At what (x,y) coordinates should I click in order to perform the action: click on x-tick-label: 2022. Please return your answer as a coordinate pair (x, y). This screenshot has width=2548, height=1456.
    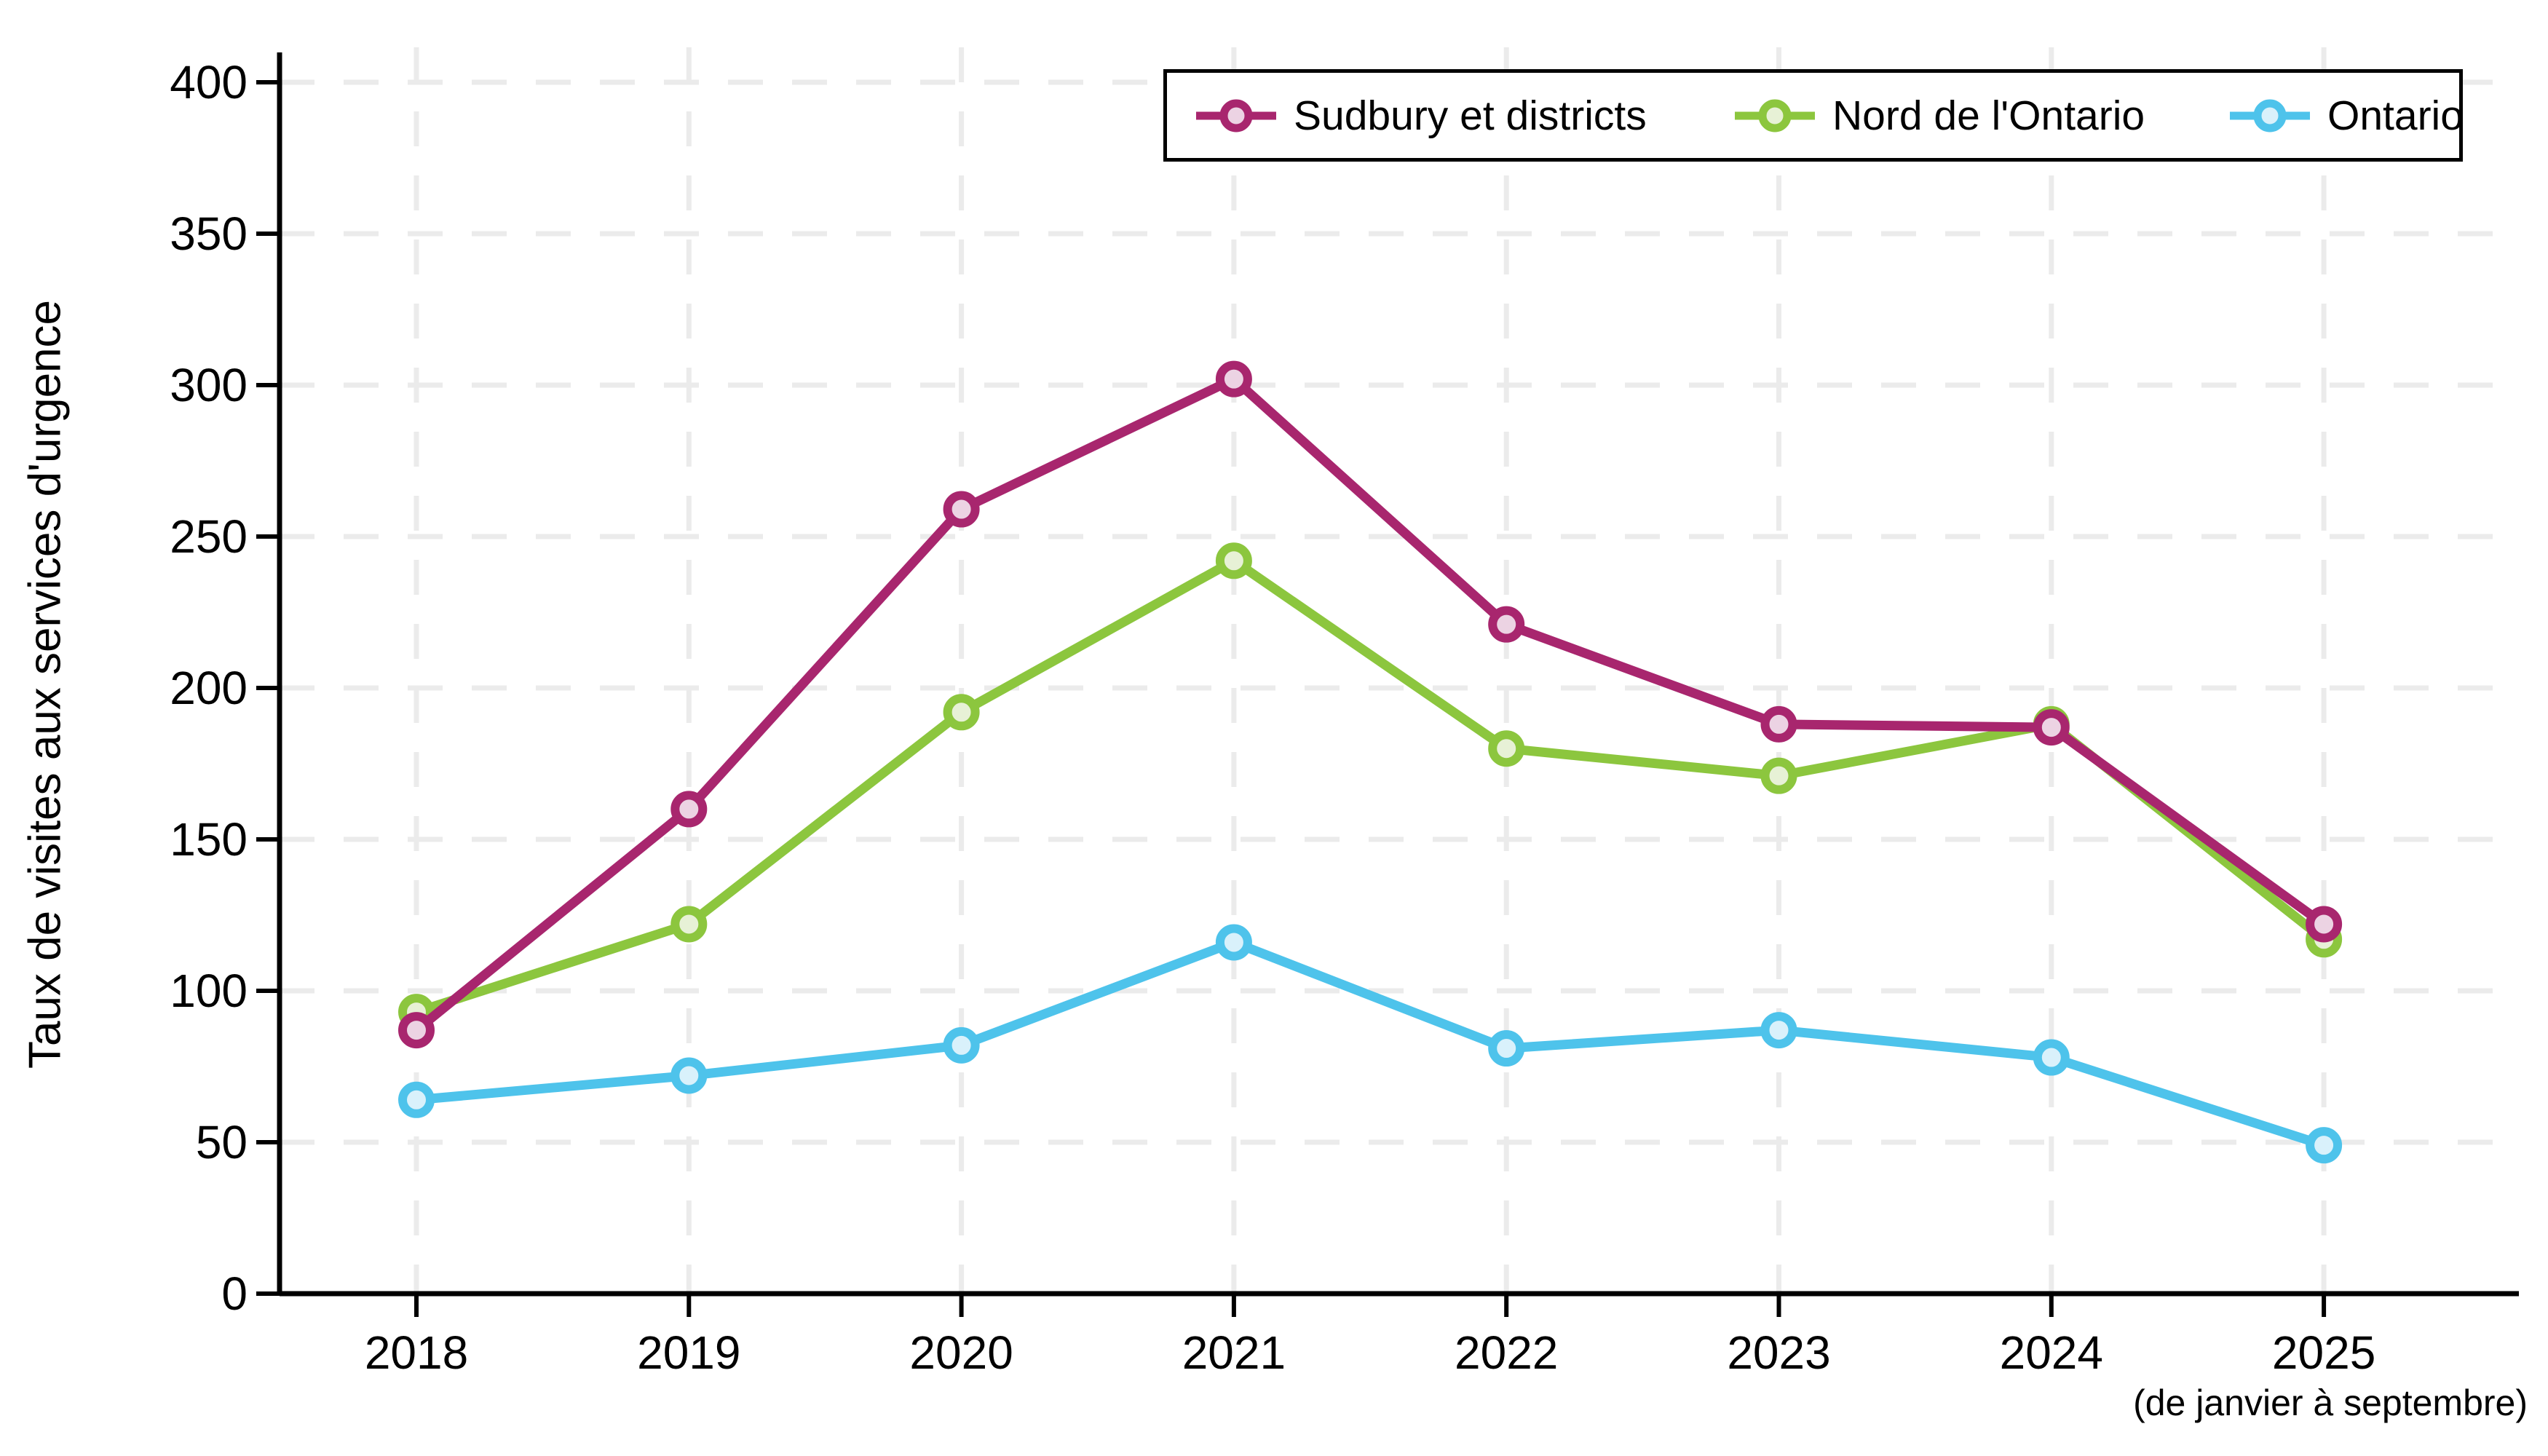
    Looking at the image, I should click on (1506, 1352).